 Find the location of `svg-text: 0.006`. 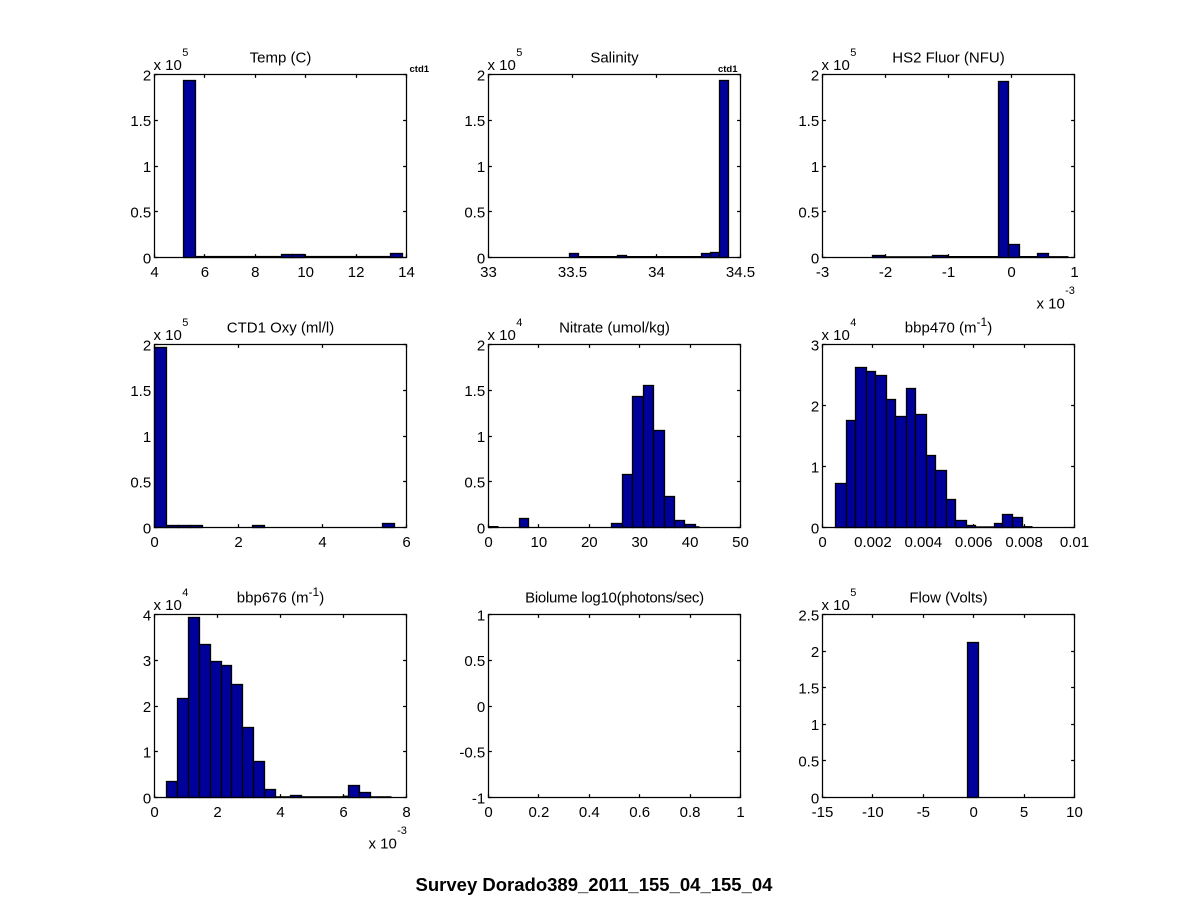

svg-text: 0.006 is located at coordinates (974, 542).